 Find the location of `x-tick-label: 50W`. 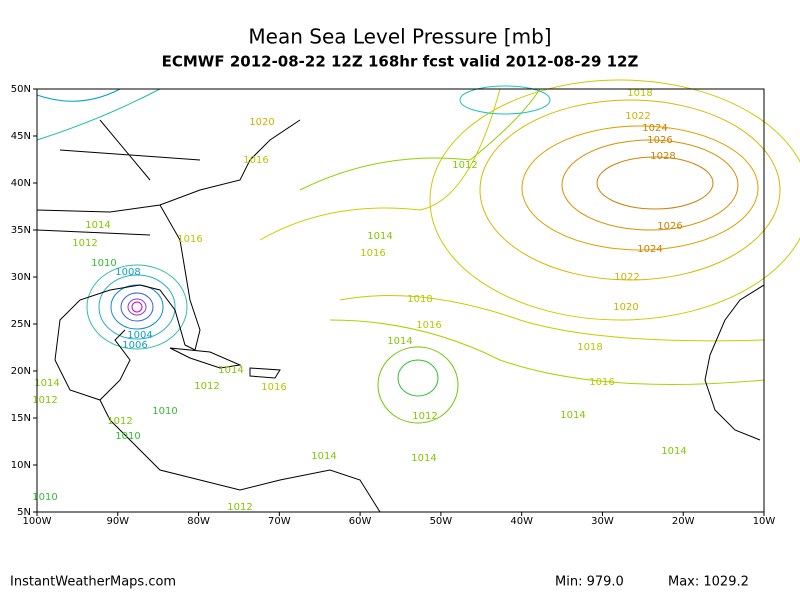

x-tick-label: 50W is located at coordinates (441, 521).